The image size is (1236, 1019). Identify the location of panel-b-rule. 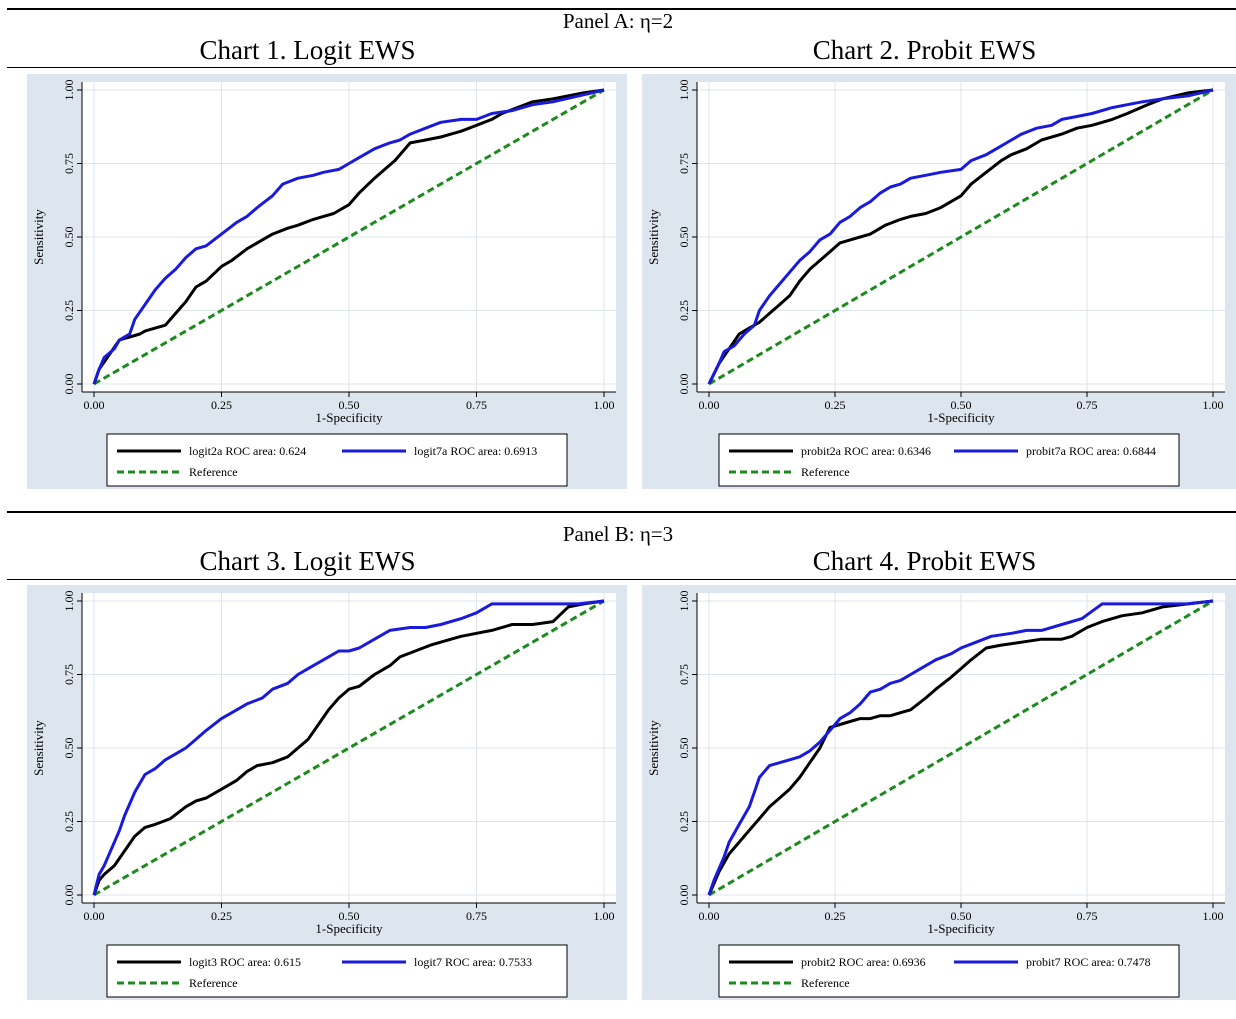
(621, 579).